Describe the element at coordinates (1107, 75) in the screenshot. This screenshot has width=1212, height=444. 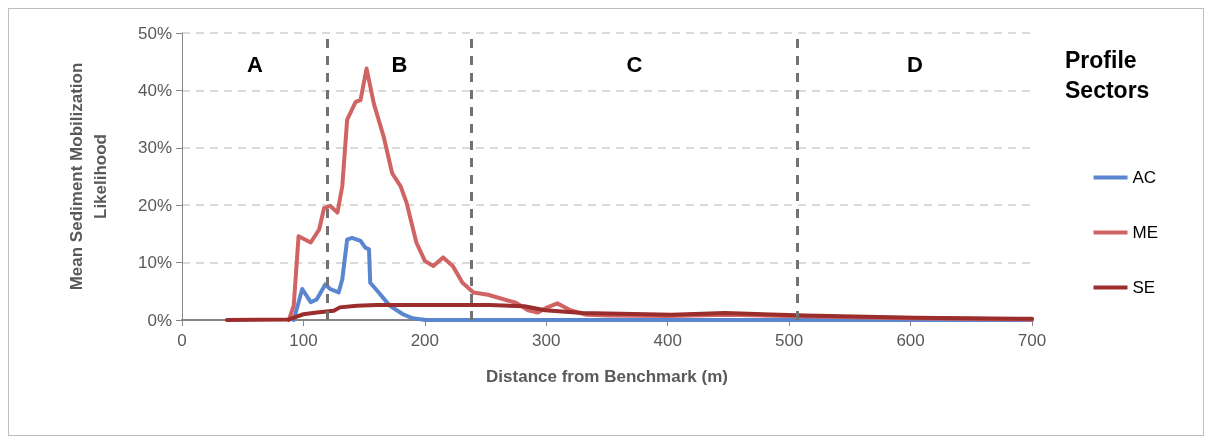
I see `legend-title: Profile Sectors` at that location.